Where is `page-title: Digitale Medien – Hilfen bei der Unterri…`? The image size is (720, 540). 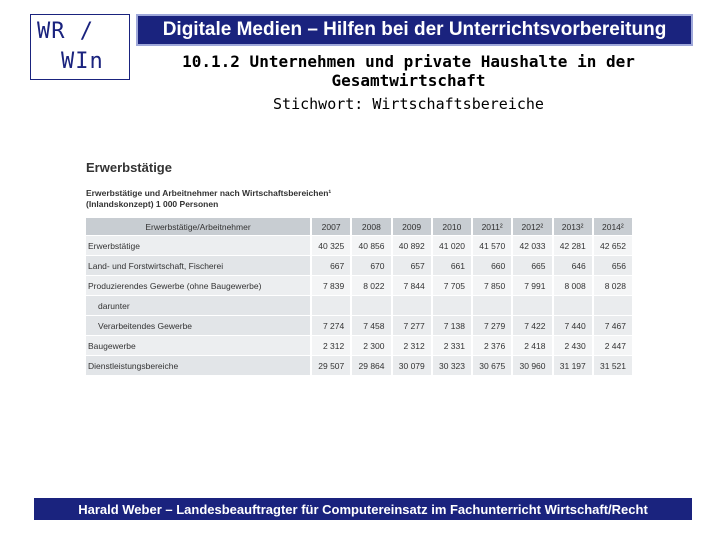
page-title: Digitale Medien – Hilfen bei der Unterri… is located at coordinates (414, 29).